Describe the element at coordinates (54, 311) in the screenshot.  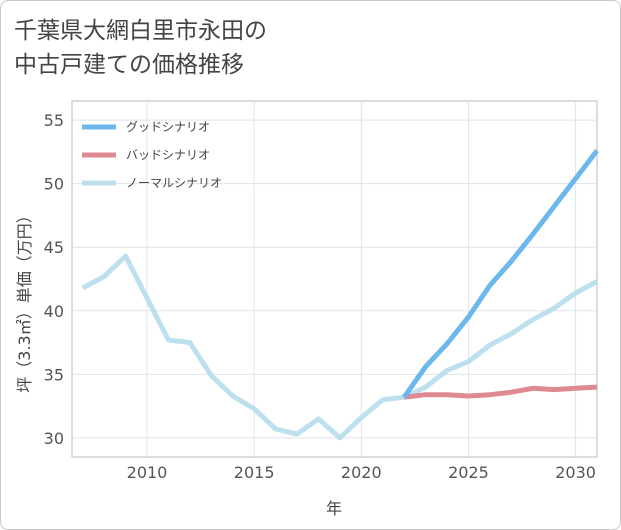
I see `y-tick-40: 40` at that location.